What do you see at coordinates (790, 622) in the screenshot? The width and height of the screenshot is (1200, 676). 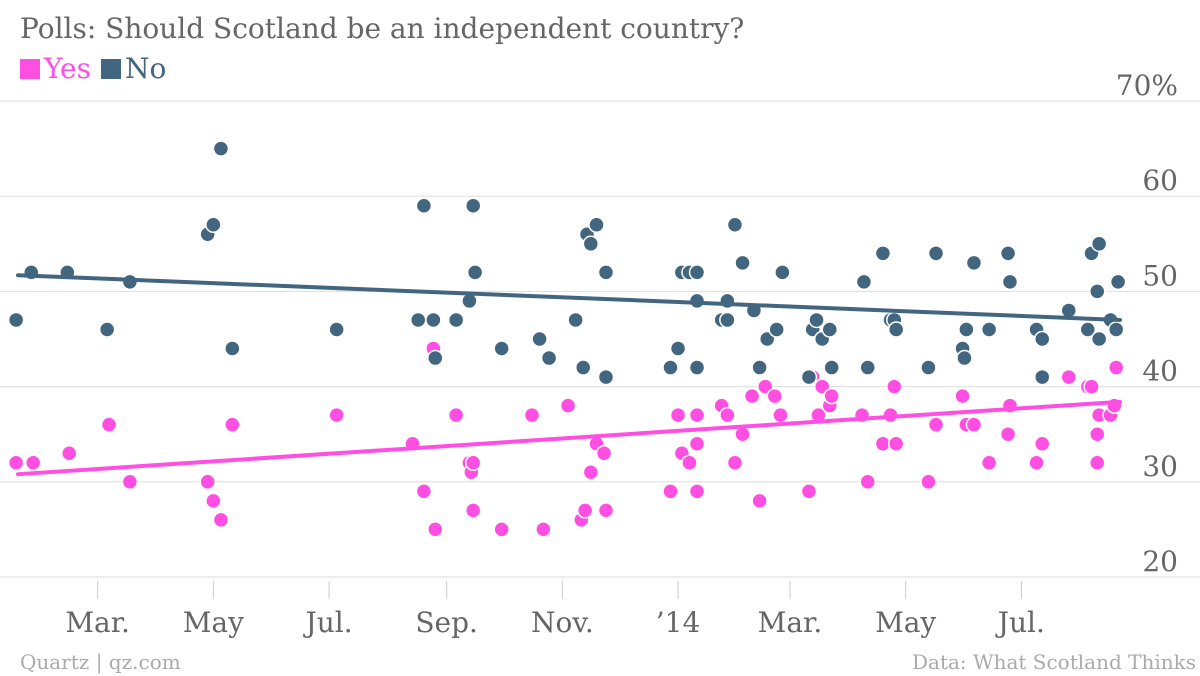 I see `x-tick-label-6: Mar.` at bounding box center [790, 622].